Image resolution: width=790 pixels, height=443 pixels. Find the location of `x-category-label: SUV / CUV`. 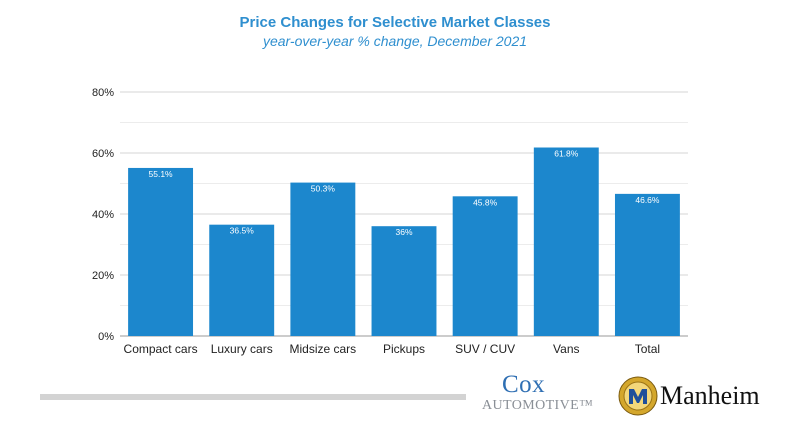

x-category-label: SUV / CUV is located at coordinates (485, 349).